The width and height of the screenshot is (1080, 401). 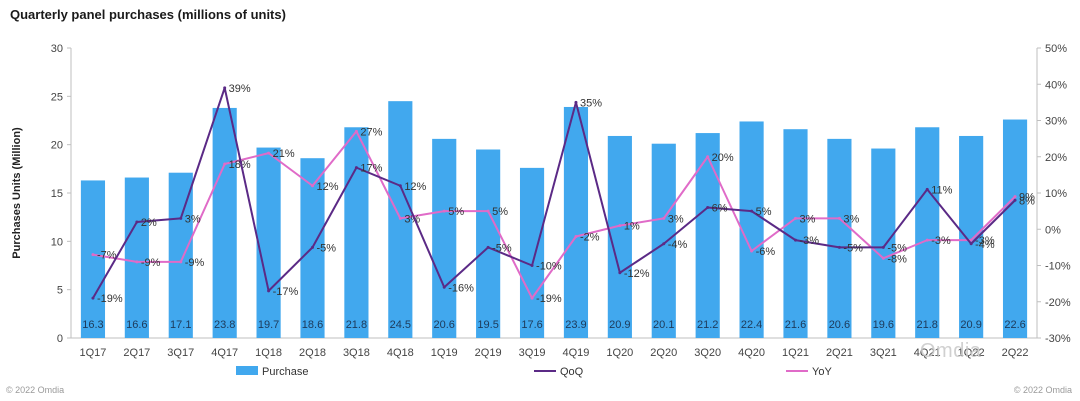 What do you see at coordinates (268, 353) in the screenshot?
I see `x-axis-tick-label: 1Q18` at bounding box center [268, 353].